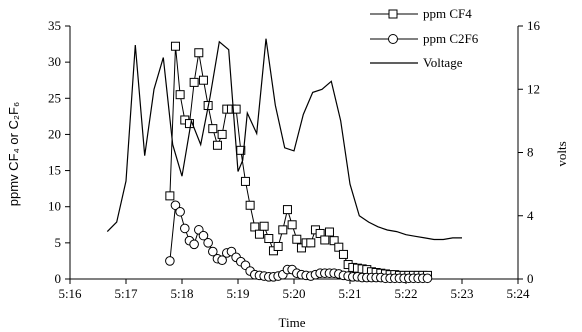  Describe the element at coordinates (416, 62) in the screenshot. I see `legend-item-voltage: Voltage` at that location.